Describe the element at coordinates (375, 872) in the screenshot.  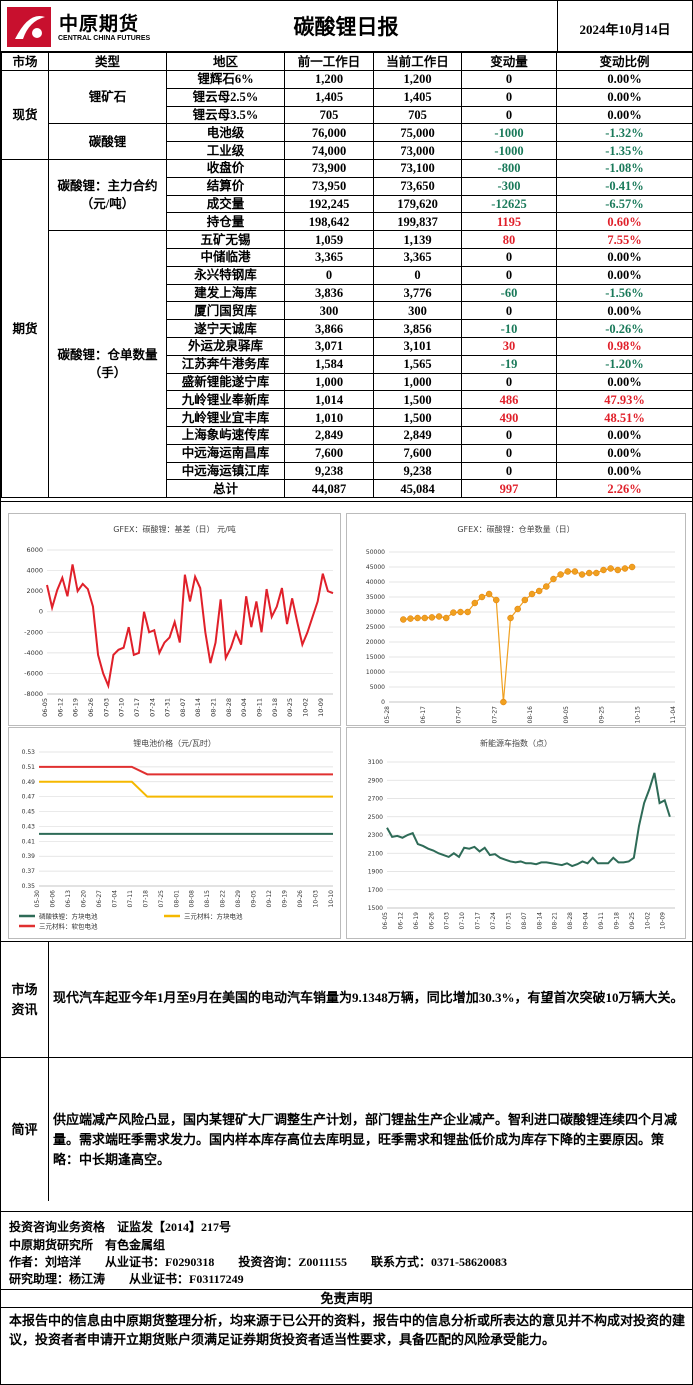
I see `y-tick-label: 1900` at that location.